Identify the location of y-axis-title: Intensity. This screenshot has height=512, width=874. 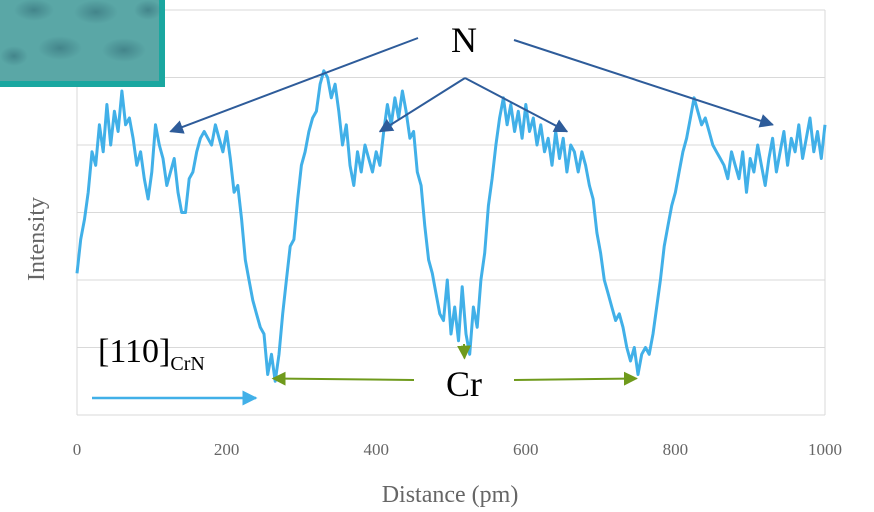
(37, 239).